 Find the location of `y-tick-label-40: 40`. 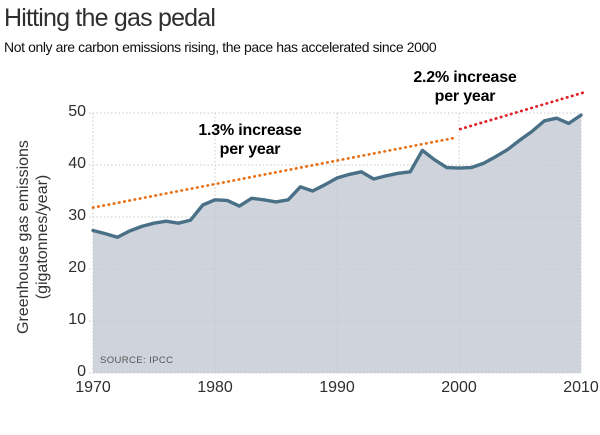

y-tick-label-40: 40 is located at coordinates (77, 163).